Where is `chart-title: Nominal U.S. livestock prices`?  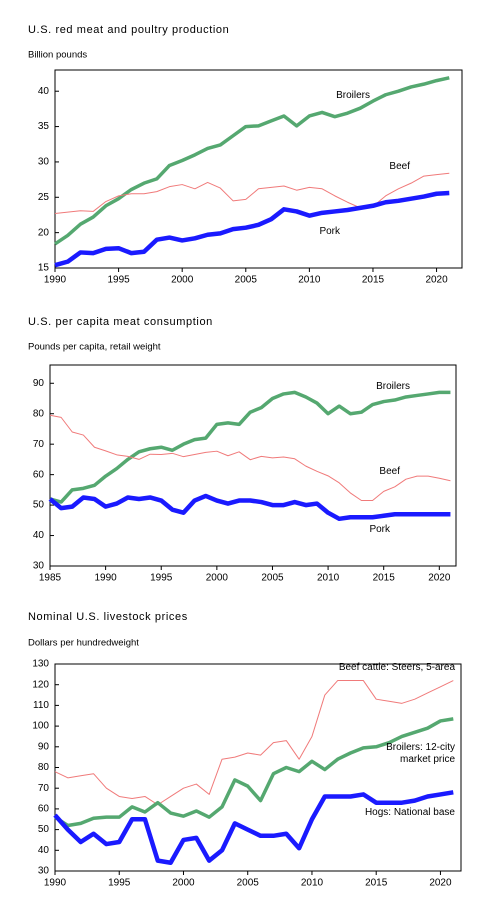 chart-title: Nominal U.S. livestock prices is located at coordinates (108, 617).